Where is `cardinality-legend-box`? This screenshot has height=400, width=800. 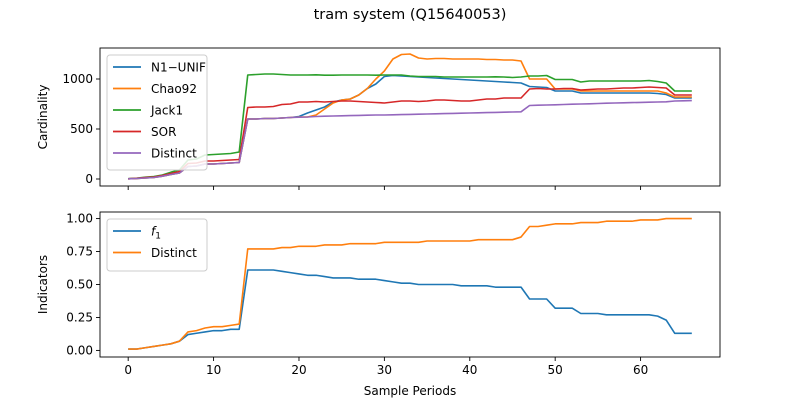
cardinality-legend-box is located at coordinates (157, 112).